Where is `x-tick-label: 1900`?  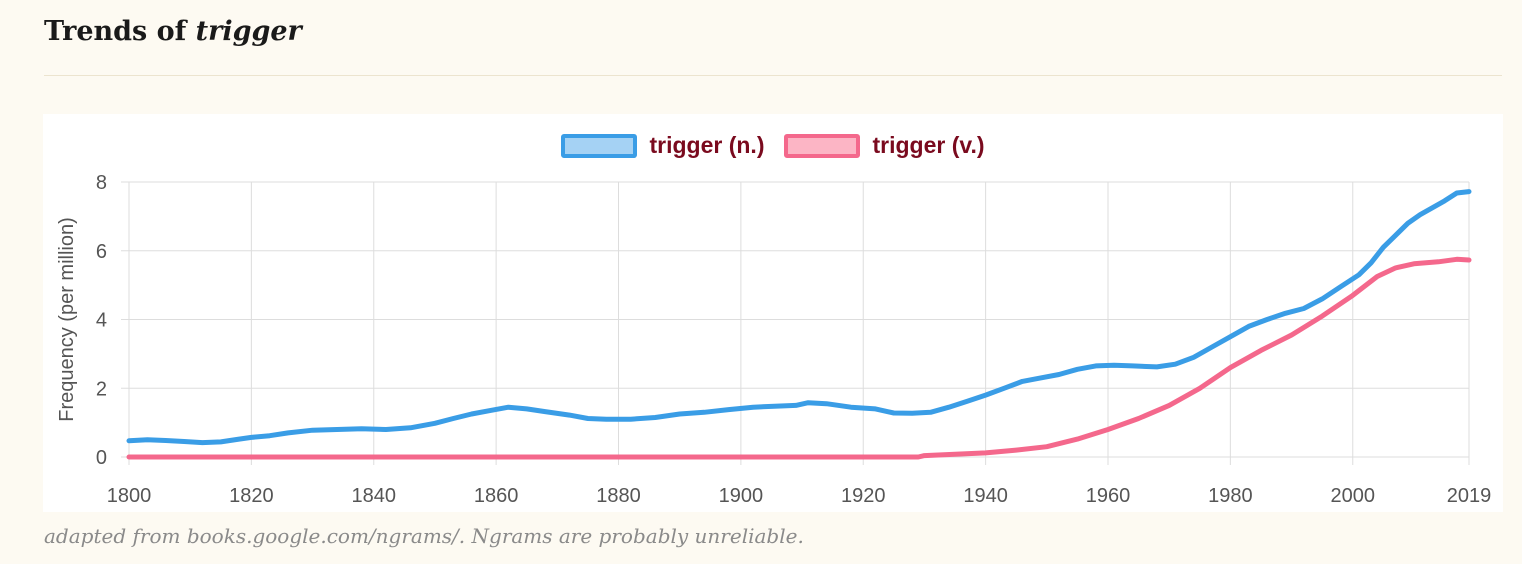 x-tick-label: 1900 is located at coordinates (741, 496).